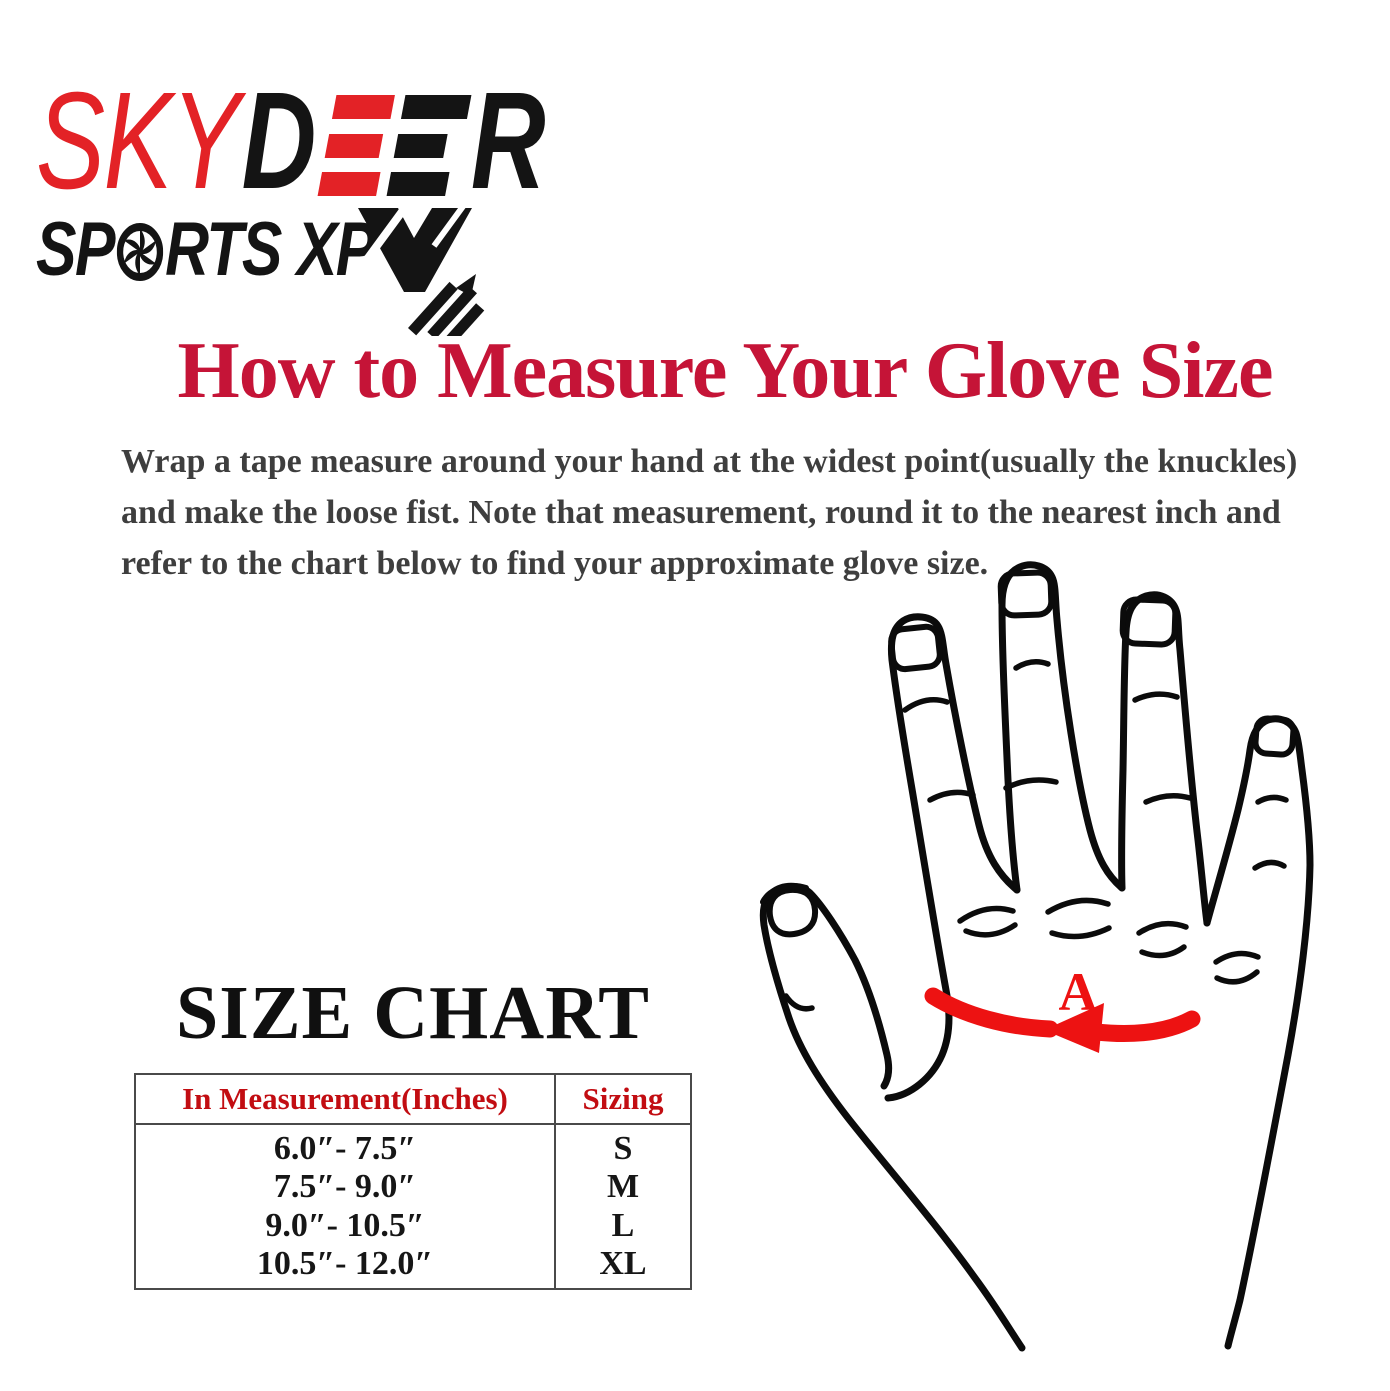 The image size is (1390, 1391). Describe the element at coordinates (336, 249) in the screenshot. I see `logo-xp-text: XP` at that location.